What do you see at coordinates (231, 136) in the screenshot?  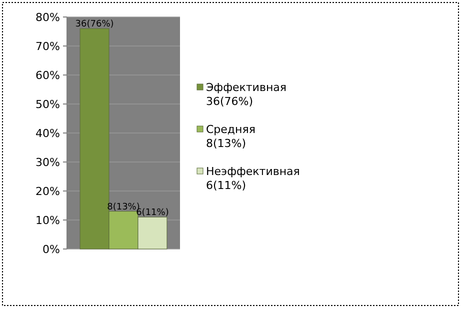 I see `legend-label: Средняя 8(13%)` at bounding box center [231, 136].